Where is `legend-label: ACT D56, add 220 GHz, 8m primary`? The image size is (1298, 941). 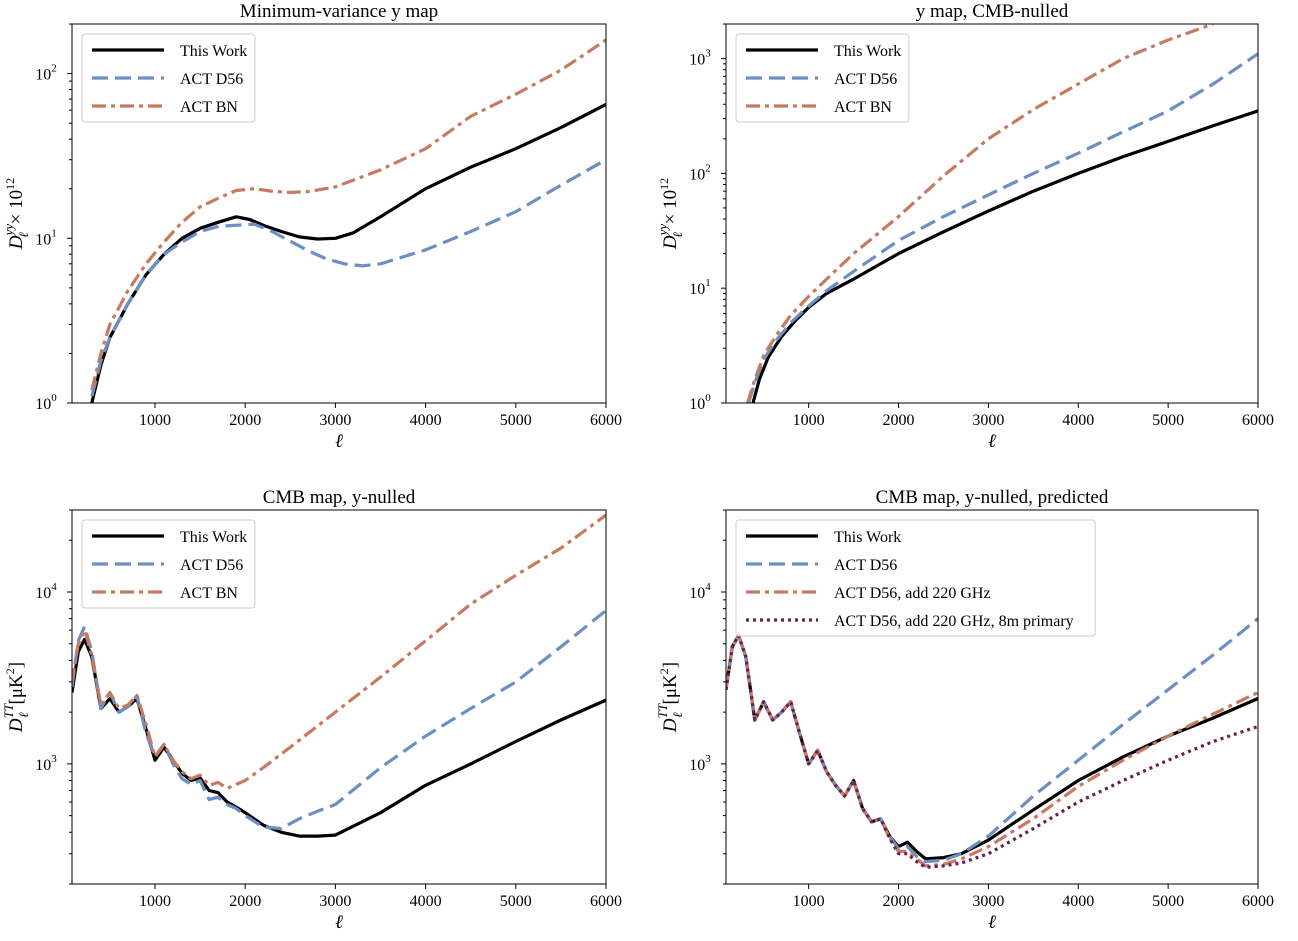 legend-label: ACT D56, add 220 GHz, 8m primary is located at coordinates (954, 621).